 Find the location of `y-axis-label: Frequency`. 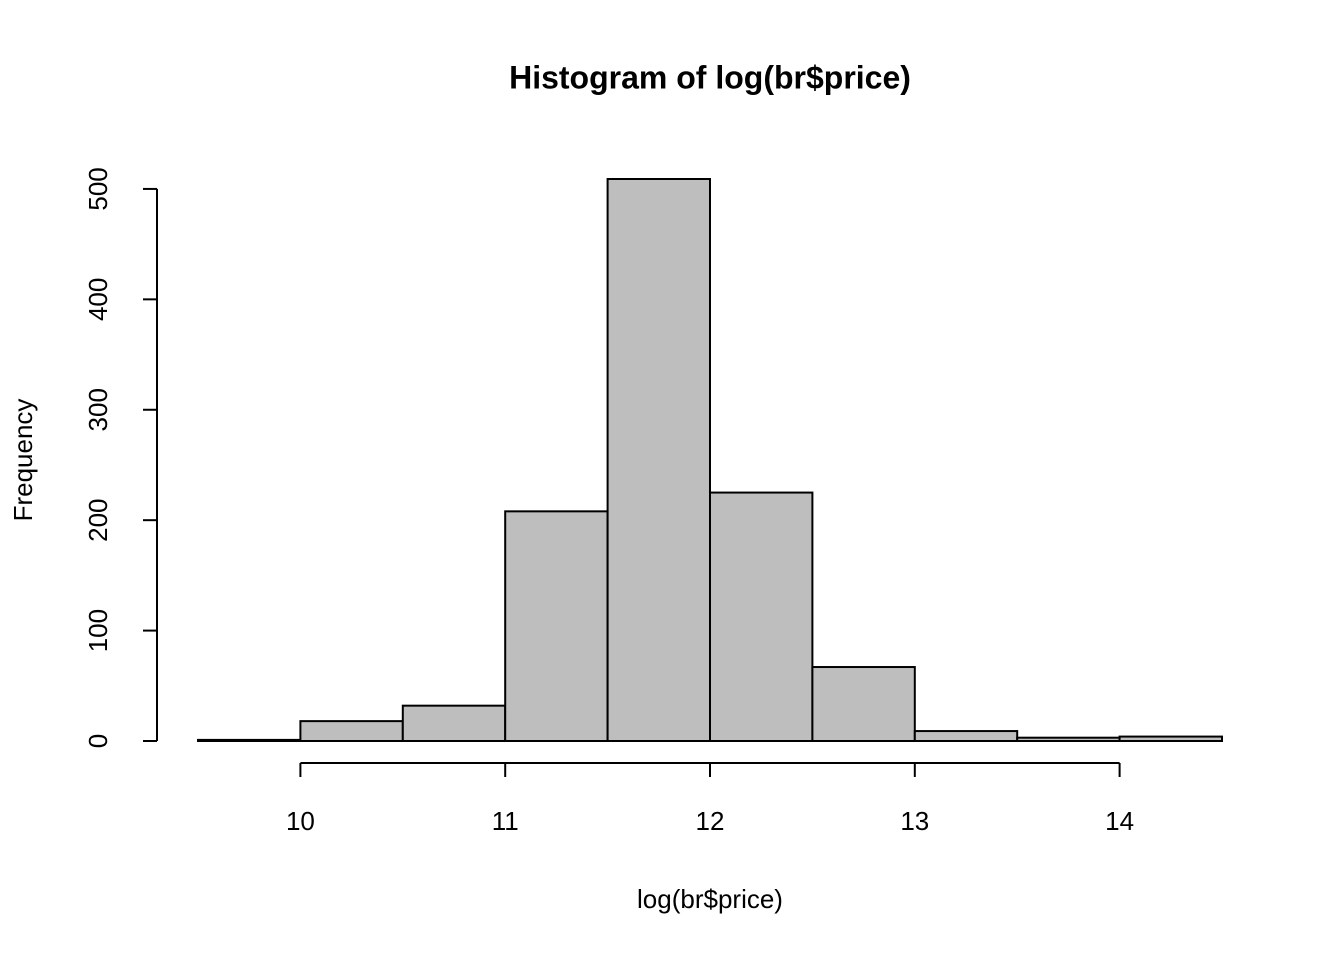

y-axis-label: Frequency is located at coordinates (23, 460).